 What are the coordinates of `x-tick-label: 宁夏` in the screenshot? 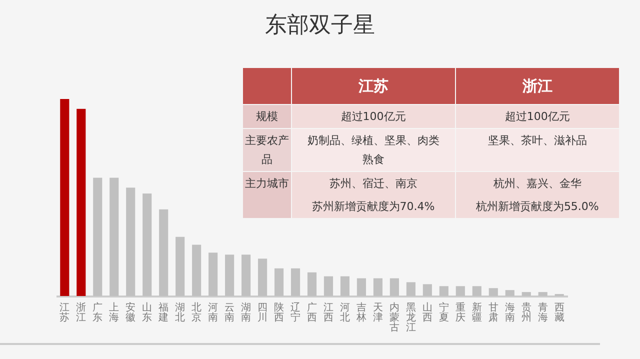 It's located at (443, 313).